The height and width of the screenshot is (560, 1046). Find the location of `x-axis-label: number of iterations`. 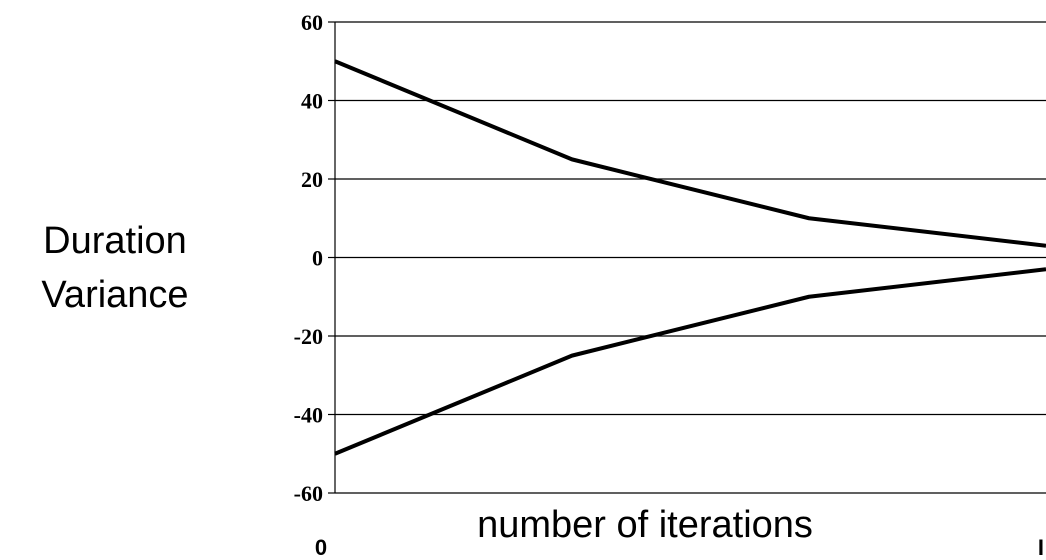

x-axis-label: number of iterations is located at coordinates (645, 525).